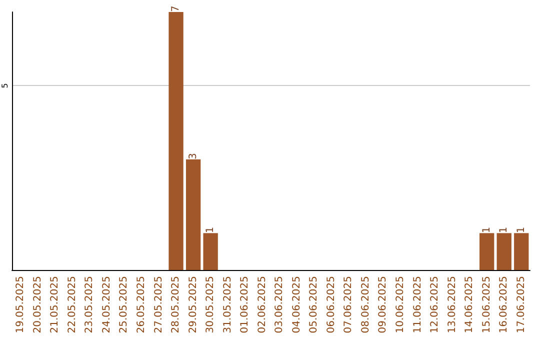 The height and width of the screenshot is (340, 540). I want to click on x-tick-label: 01.06.2025, so click(245, 305).